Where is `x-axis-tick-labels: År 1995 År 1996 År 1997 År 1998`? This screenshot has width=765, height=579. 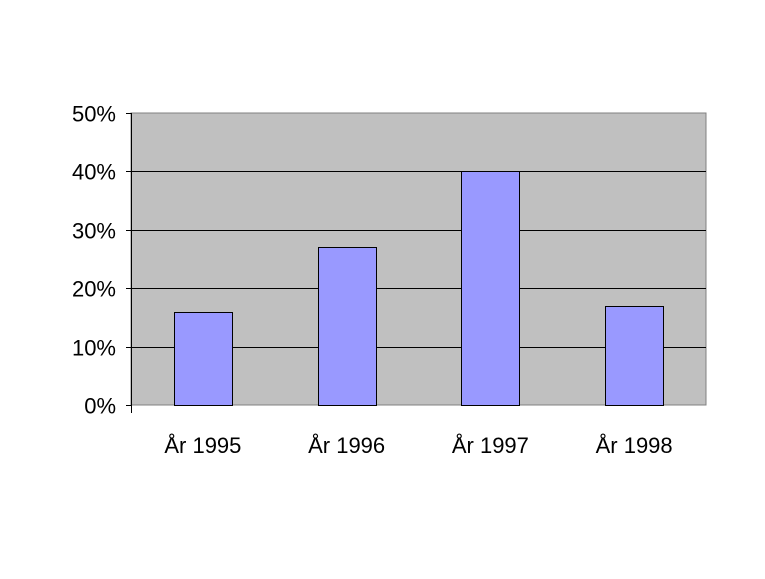
x-axis-tick-labels: År 1995 År 1996 År 1997 År 1998 is located at coordinates (418, 445).